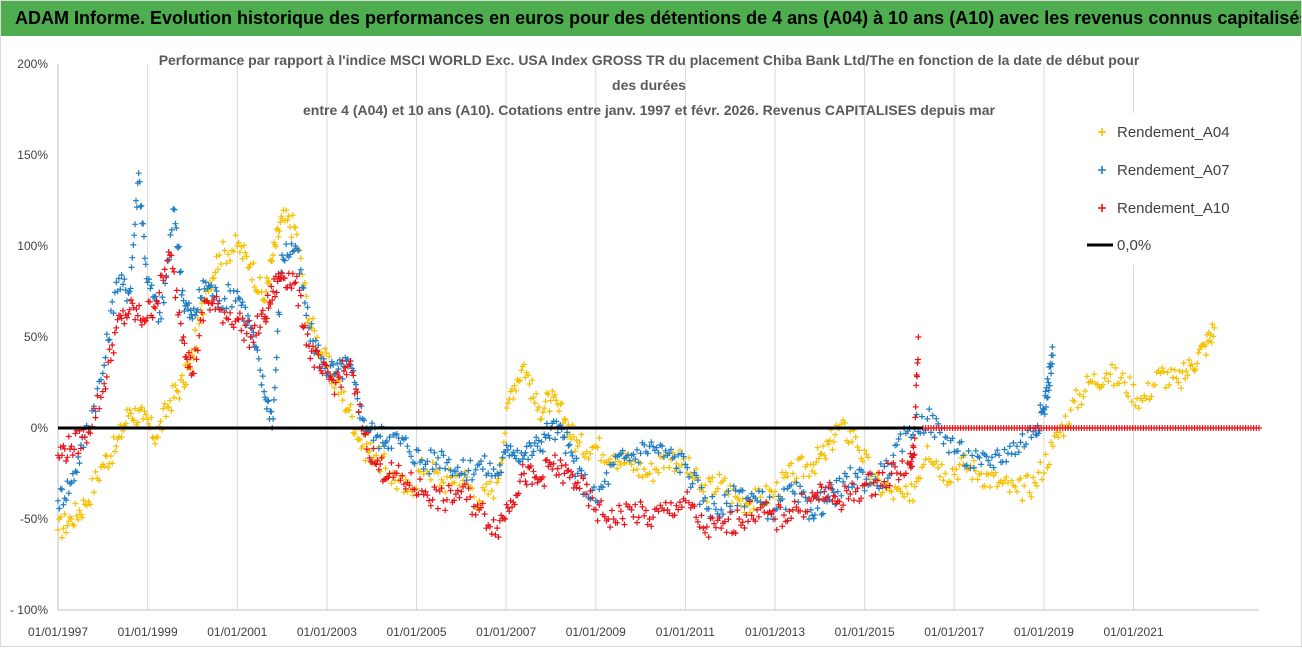  What do you see at coordinates (1134, 245) in the screenshot?
I see `legend-label: 0,0%` at bounding box center [1134, 245].